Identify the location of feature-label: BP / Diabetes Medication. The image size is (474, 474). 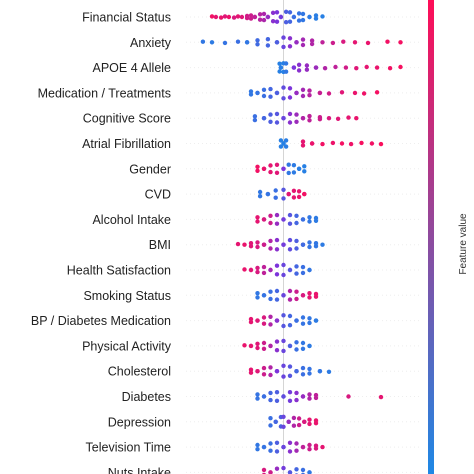
(101, 321).